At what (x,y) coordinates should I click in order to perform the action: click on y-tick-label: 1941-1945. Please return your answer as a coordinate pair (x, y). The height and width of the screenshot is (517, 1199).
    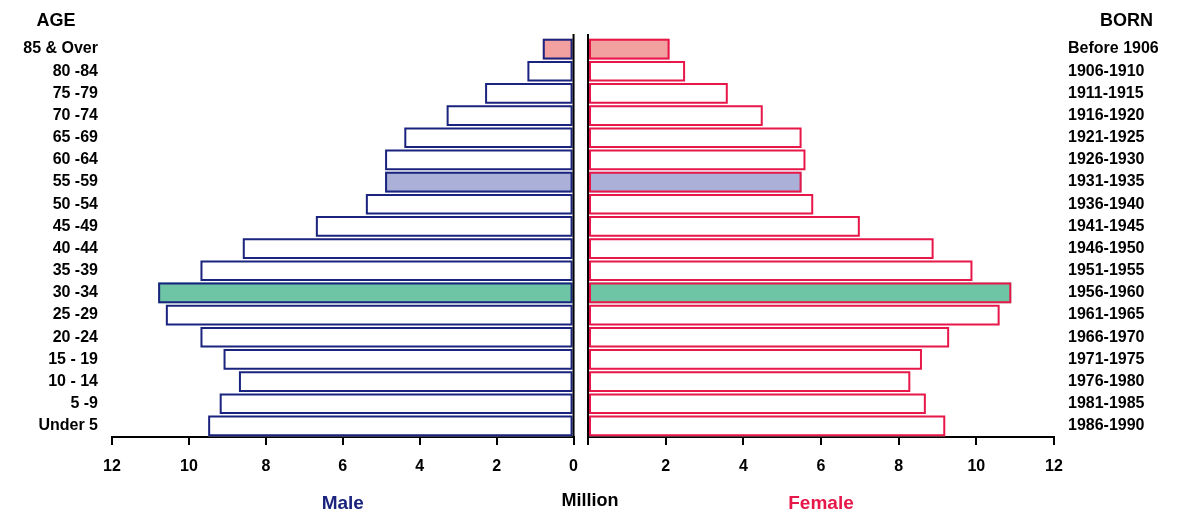
    Looking at the image, I should click on (1106, 225).